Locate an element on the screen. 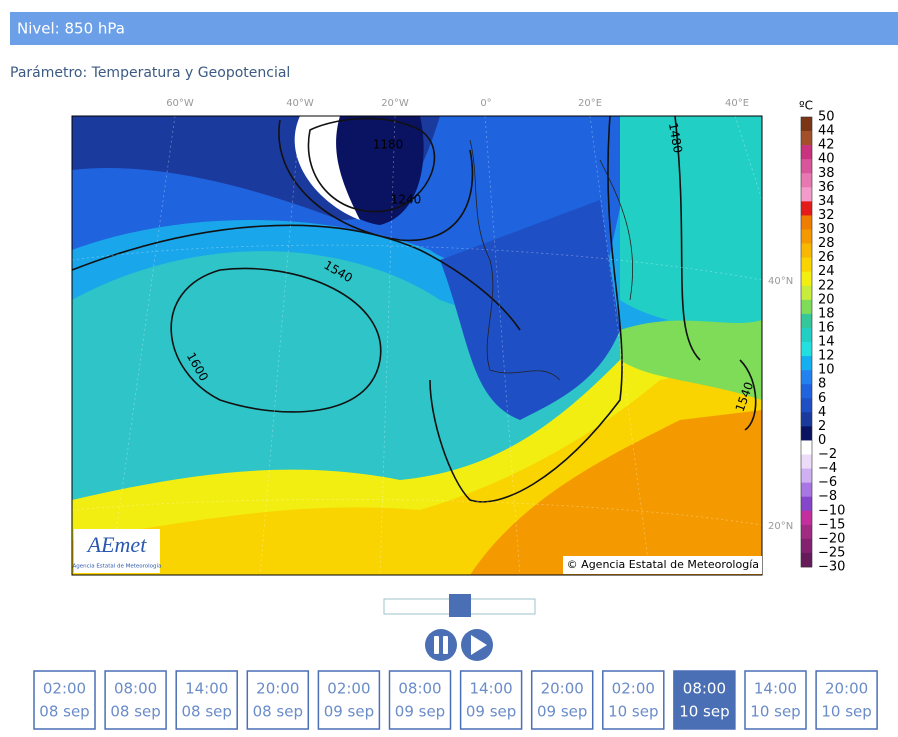 The width and height of the screenshot is (898, 737). time-button: 14:00 10 sep is located at coordinates (775, 700).